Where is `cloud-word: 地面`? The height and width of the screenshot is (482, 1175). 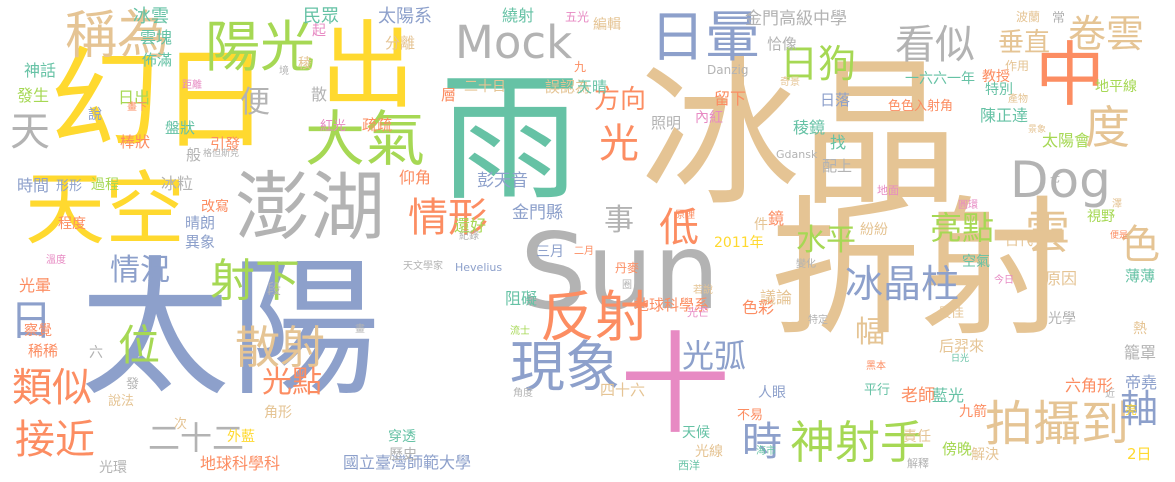
cloud-word: 地面 is located at coordinates (888, 190).